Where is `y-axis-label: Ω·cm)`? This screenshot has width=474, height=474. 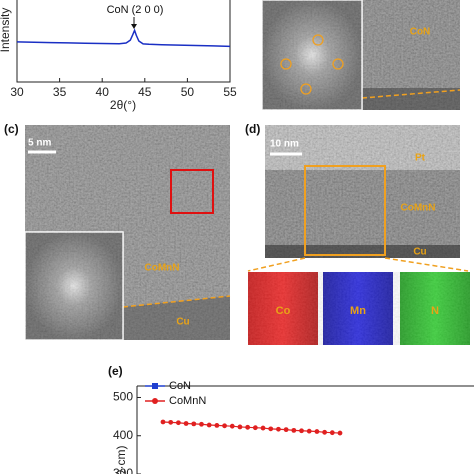
y-axis-label: Ω·cm) is located at coordinates (121, 460).